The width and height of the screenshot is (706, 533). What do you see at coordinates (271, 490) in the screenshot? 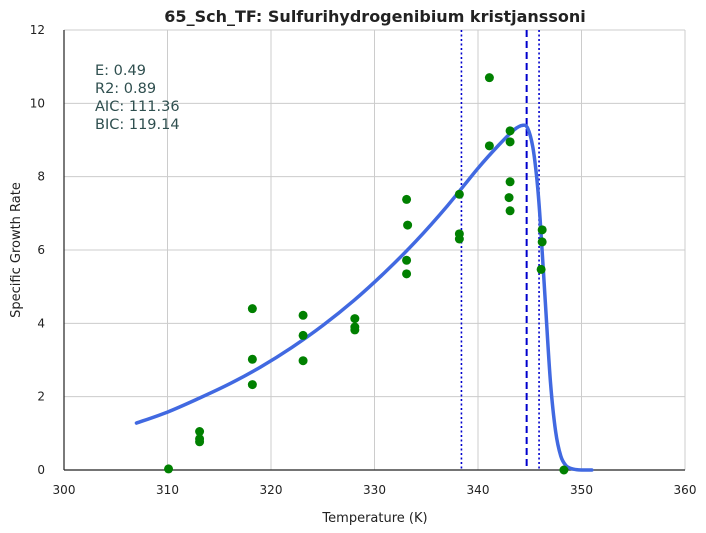
I see `x-tick-label: 320` at bounding box center [271, 490].